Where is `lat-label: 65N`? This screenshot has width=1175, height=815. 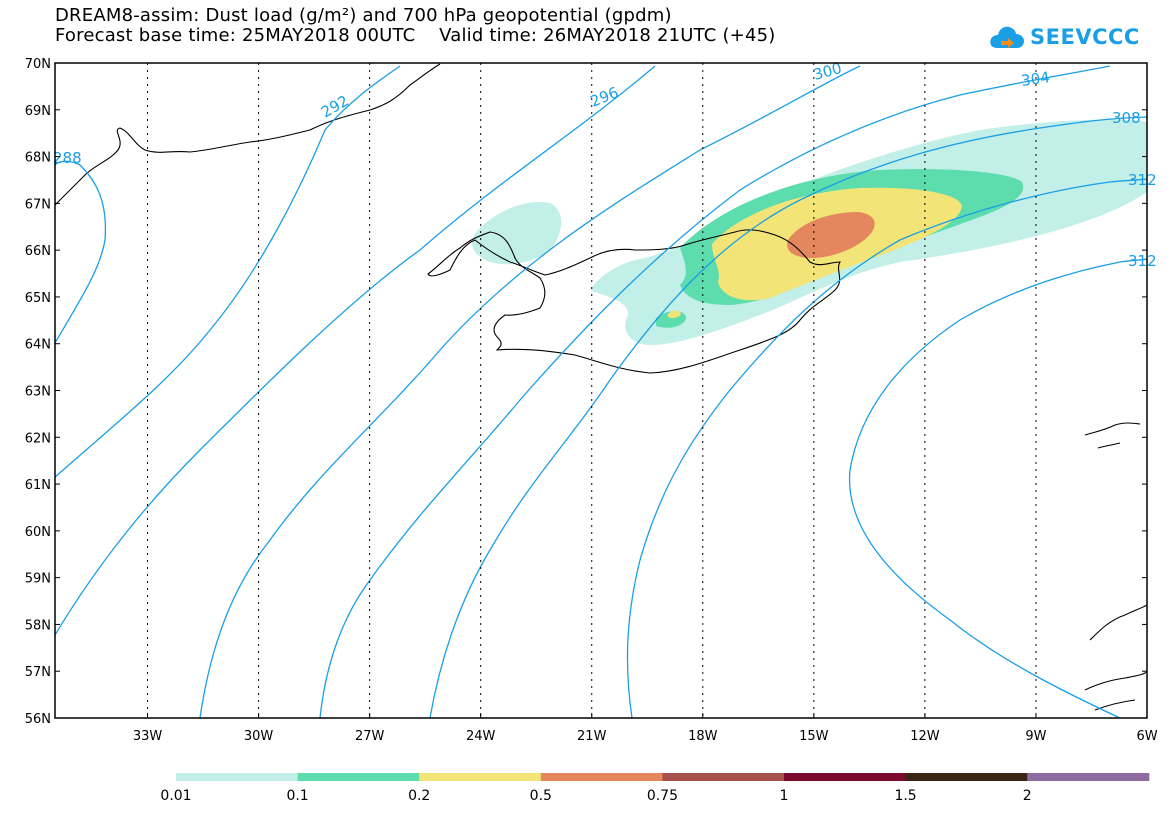 lat-label: 65N is located at coordinates (38, 298).